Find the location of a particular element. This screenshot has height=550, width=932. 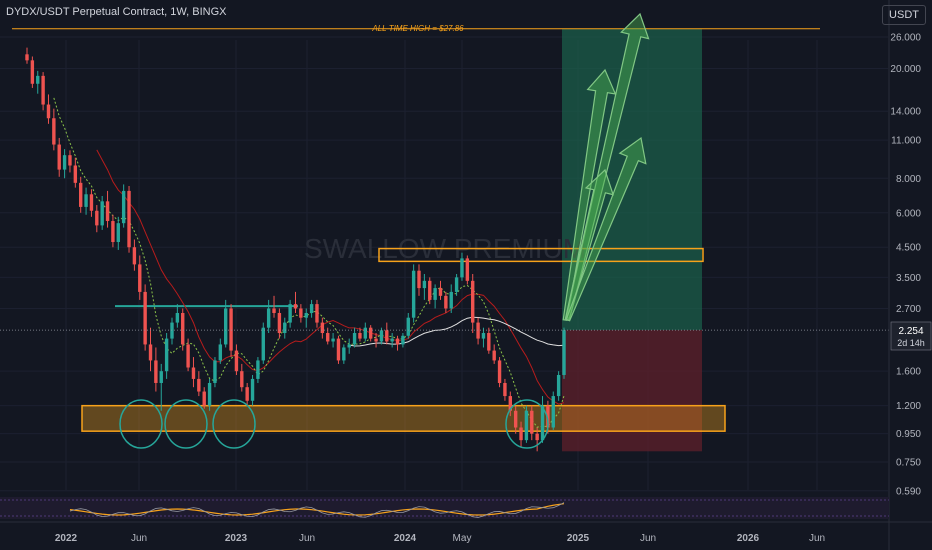

indicator-pane is located at coordinates (444, 508).